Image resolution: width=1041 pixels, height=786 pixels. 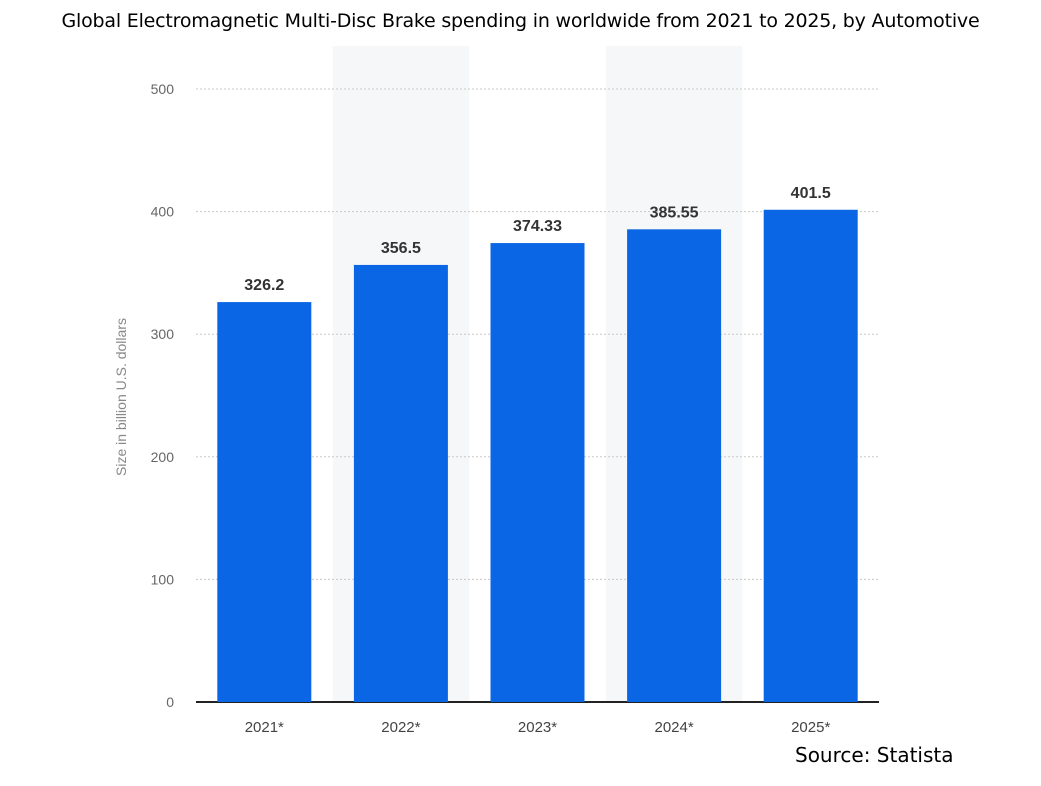 I want to click on x-tick-label: 2022*, so click(x=400, y=727).